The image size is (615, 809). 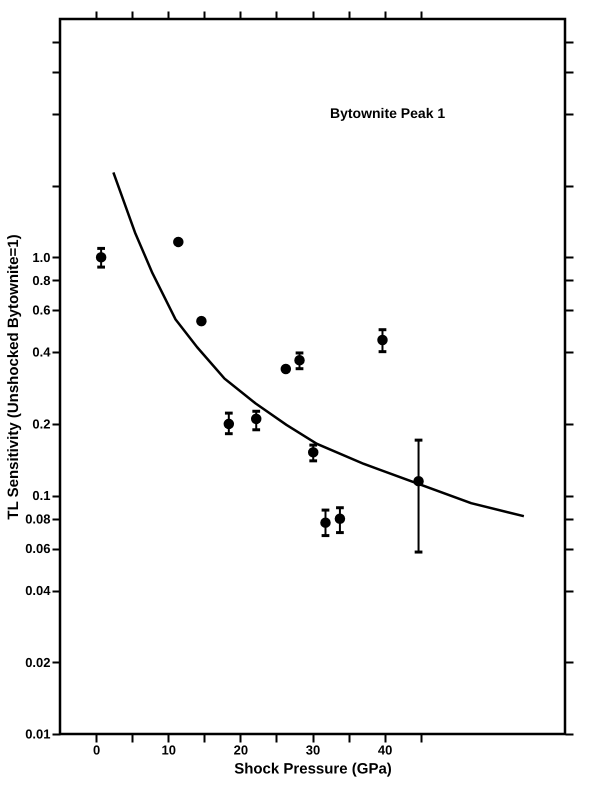 What do you see at coordinates (41, 496) in the screenshot?
I see `y-tick-label: 0.1` at bounding box center [41, 496].